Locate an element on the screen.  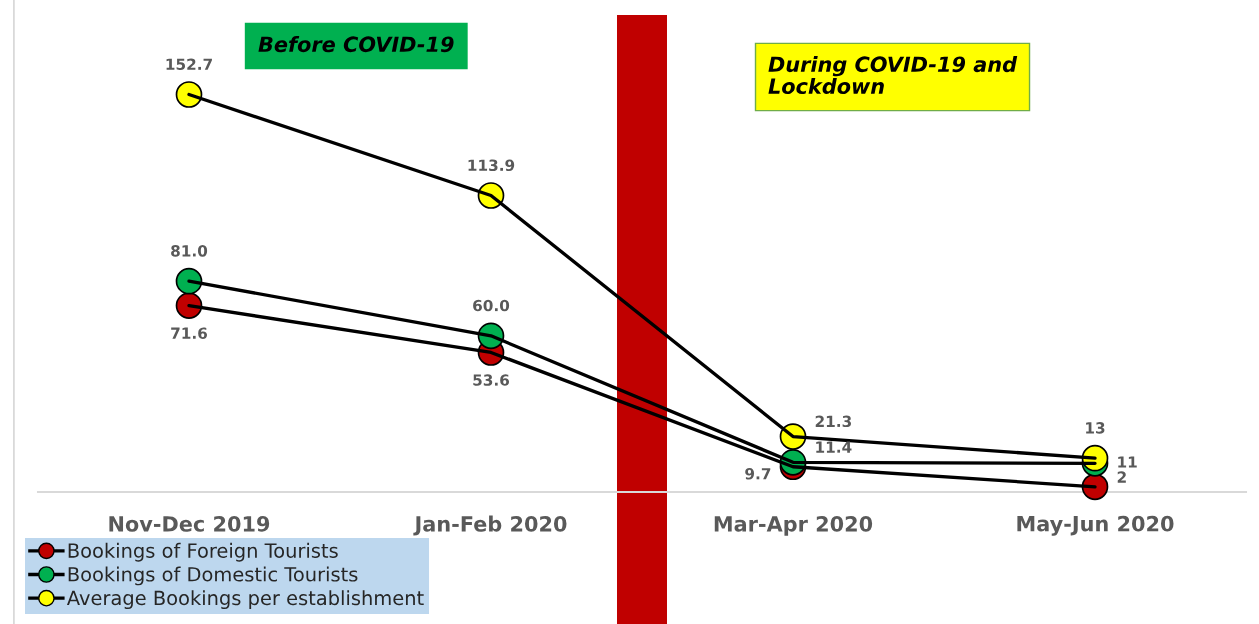
legend-label: Average Bookings per establishment is located at coordinates (245, 600).